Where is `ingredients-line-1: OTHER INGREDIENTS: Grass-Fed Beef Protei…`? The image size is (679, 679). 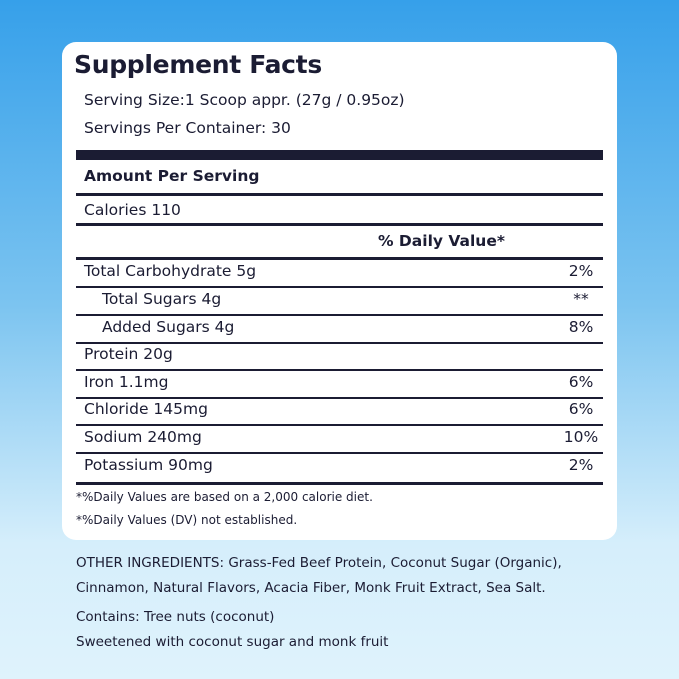
ingredients-line-1: OTHER INGREDIENTS: Grass-Fed Beef Protei… is located at coordinates (319, 563).